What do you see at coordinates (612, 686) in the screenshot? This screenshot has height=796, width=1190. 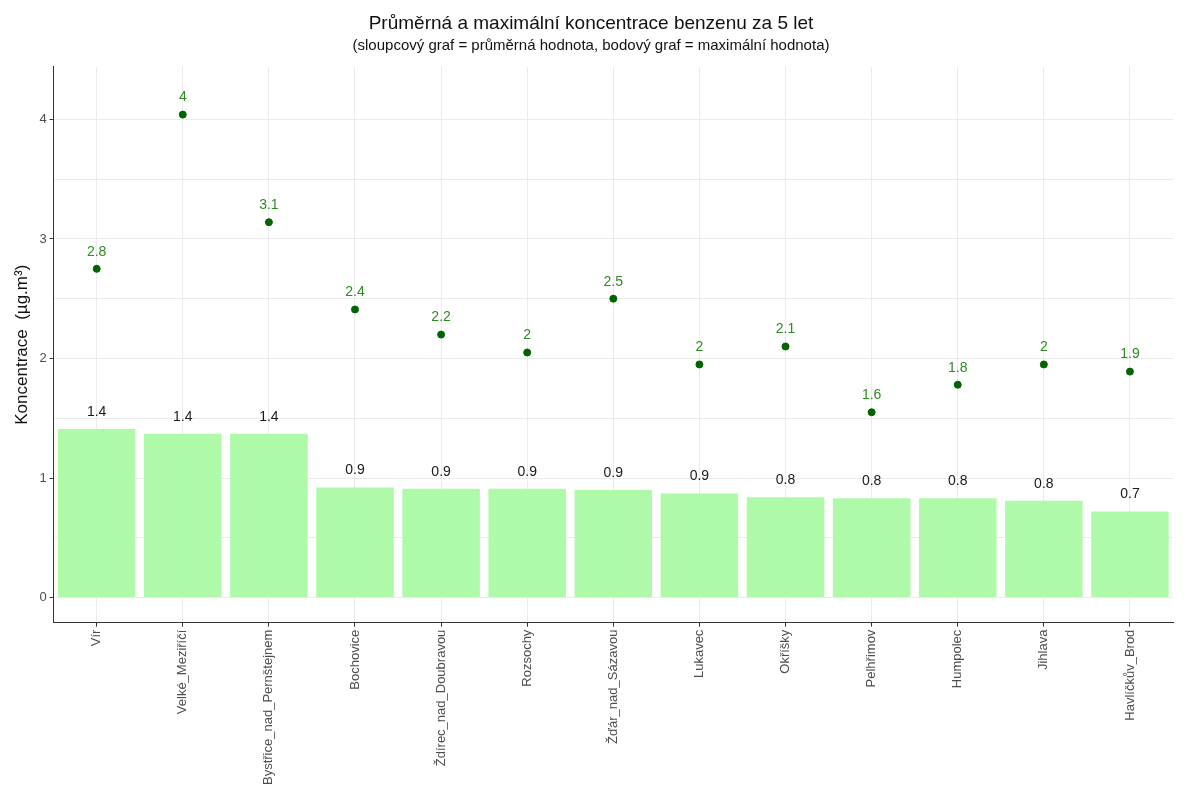 I see `x-tick-label: Žďár_nad_Sázavou` at bounding box center [612, 686].